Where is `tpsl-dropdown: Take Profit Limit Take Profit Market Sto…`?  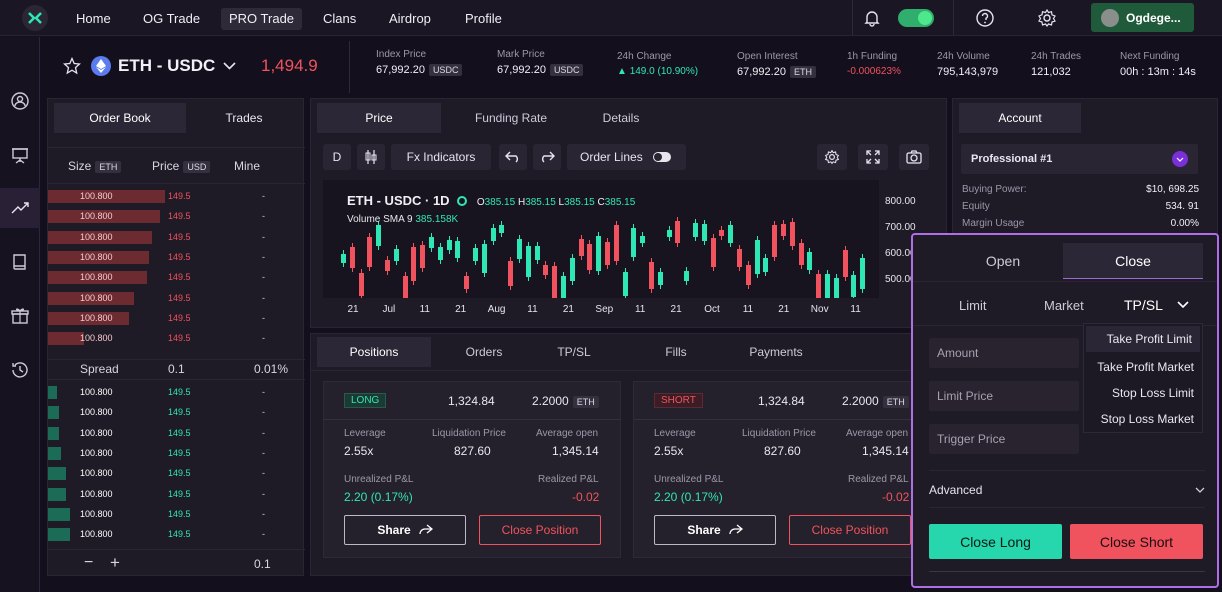 tpsl-dropdown: Take Profit Limit Take Profit Market Sto… is located at coordinates (1143, 378).